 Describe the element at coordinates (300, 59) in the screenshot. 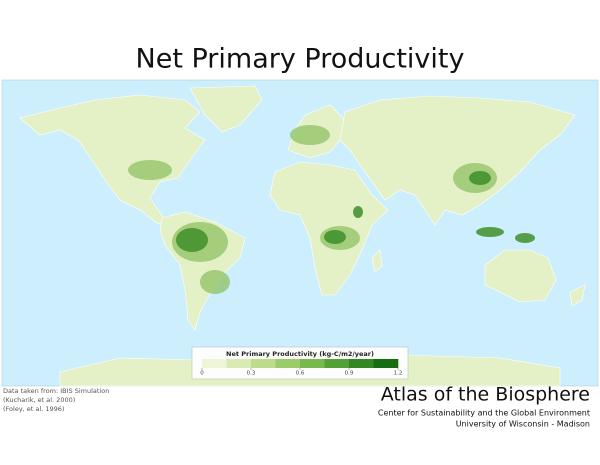

I see `title: Net Primary Productivity` at that location.